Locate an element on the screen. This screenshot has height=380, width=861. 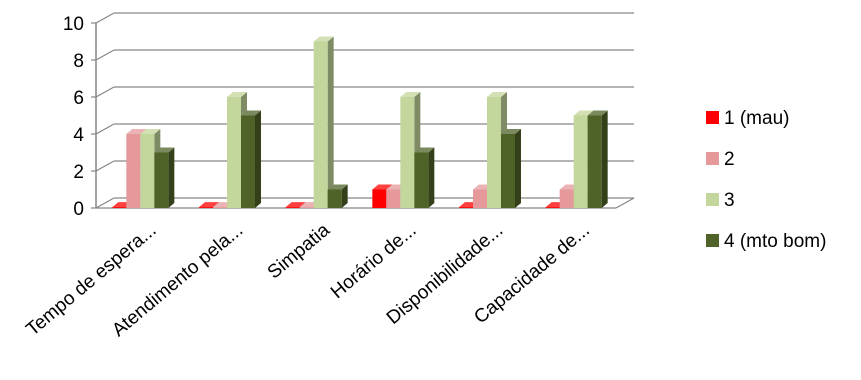
legend-item: 1 (mau) is located at coordinates (747, 118).